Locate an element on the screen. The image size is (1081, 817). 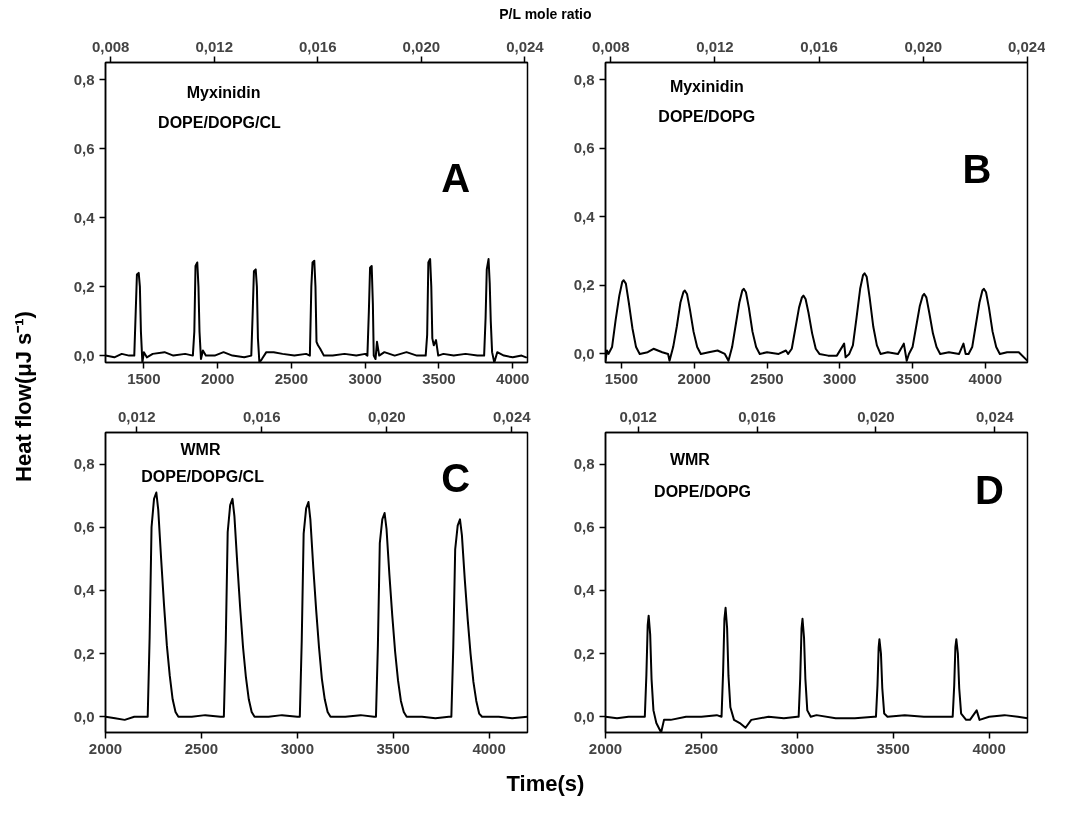
x-axis-title: Time(s) is located at coordinates (545, 783).